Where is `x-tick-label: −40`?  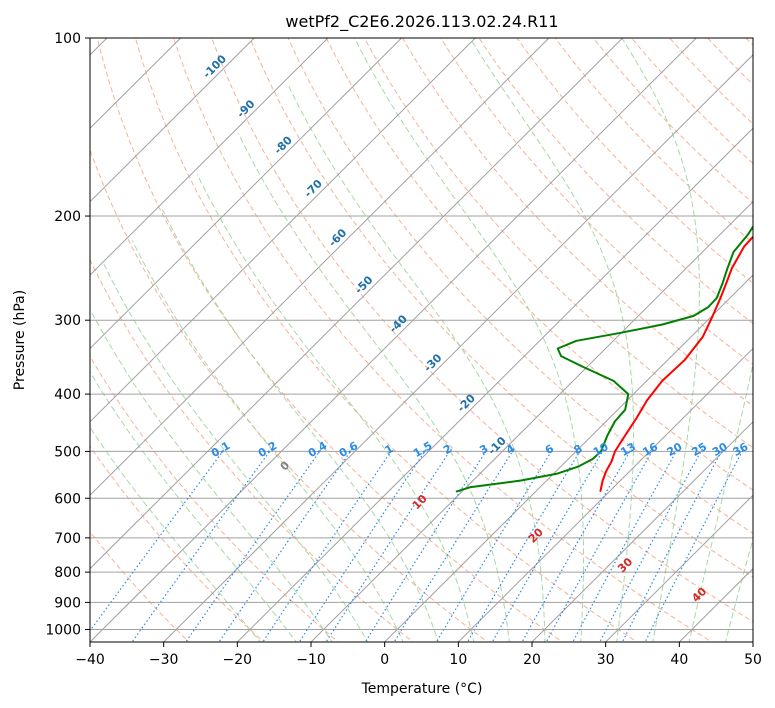 x-tick-label: −40 is located at coordinates (90, 660).